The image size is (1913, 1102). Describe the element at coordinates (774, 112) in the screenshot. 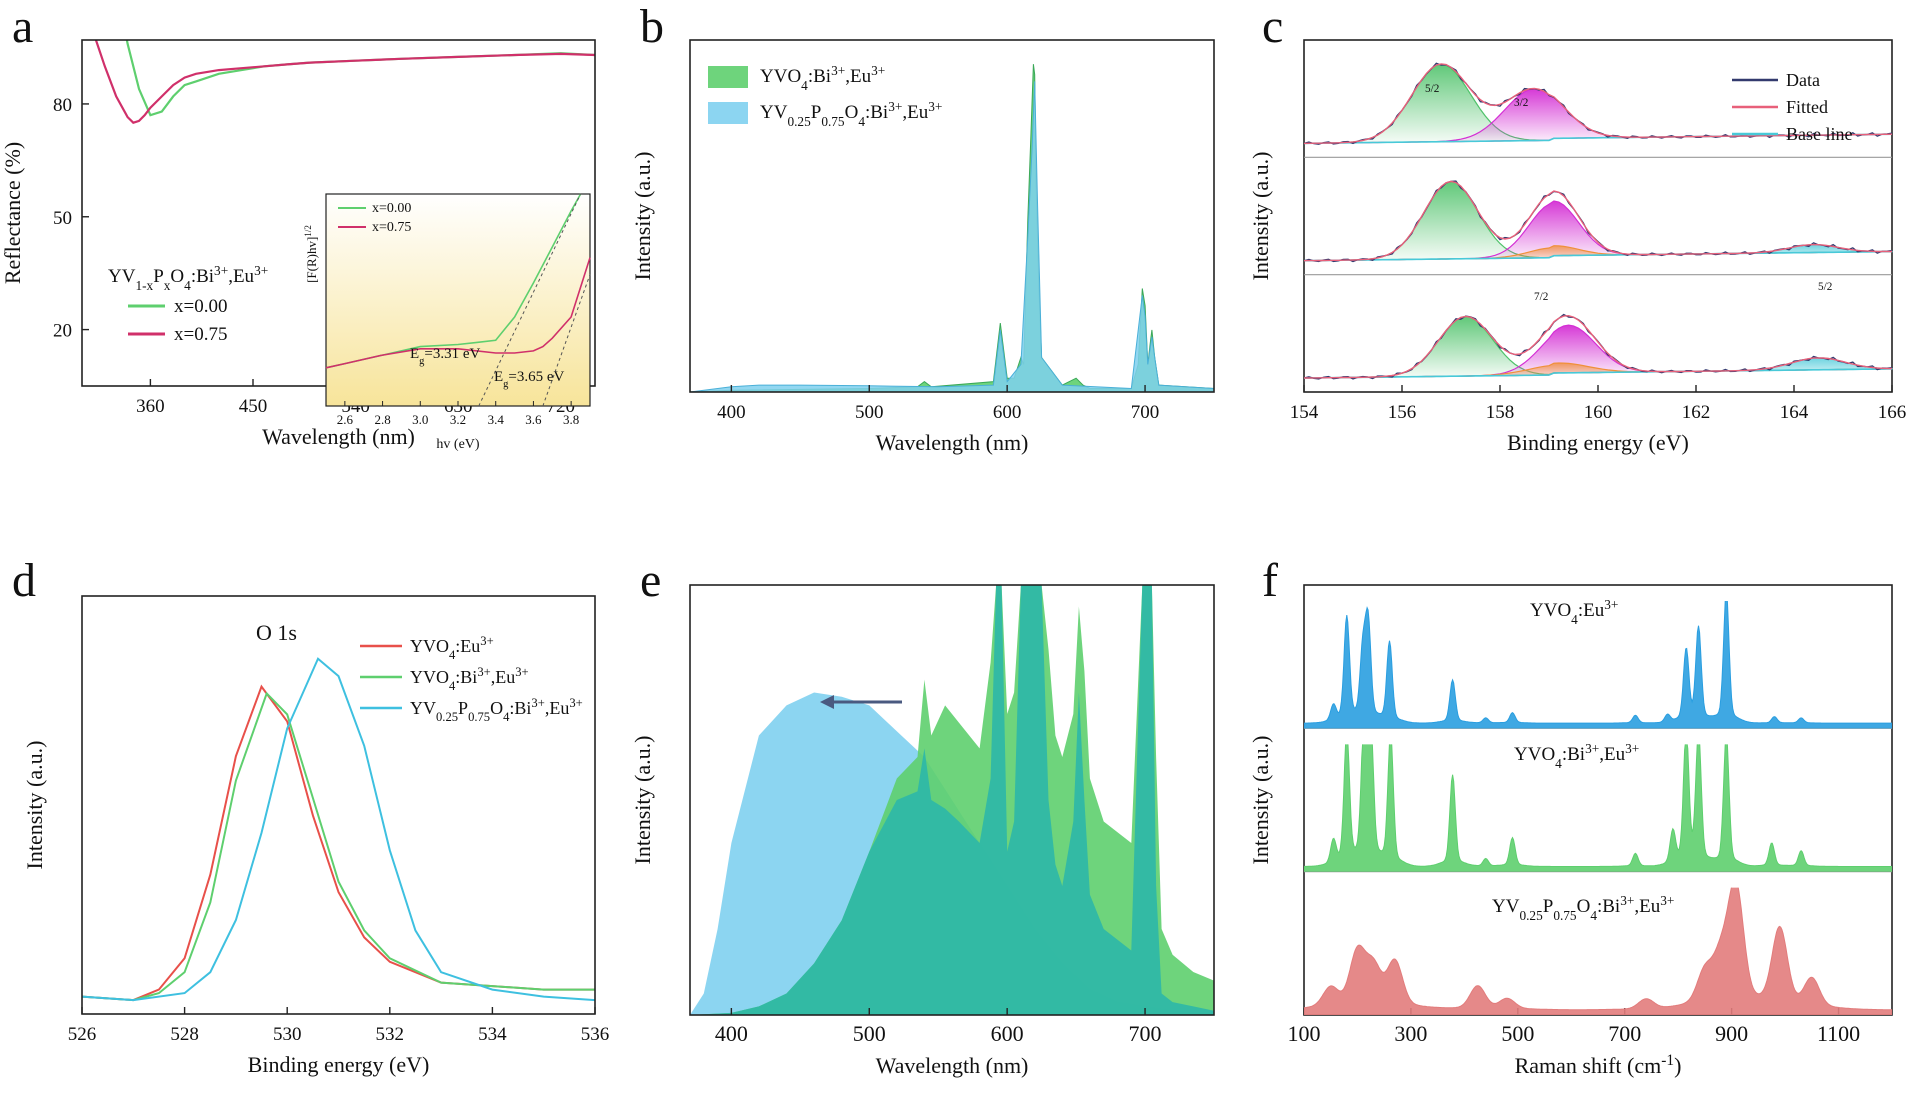

I see `panel-b-legend-label-1-name: YV` at that location.